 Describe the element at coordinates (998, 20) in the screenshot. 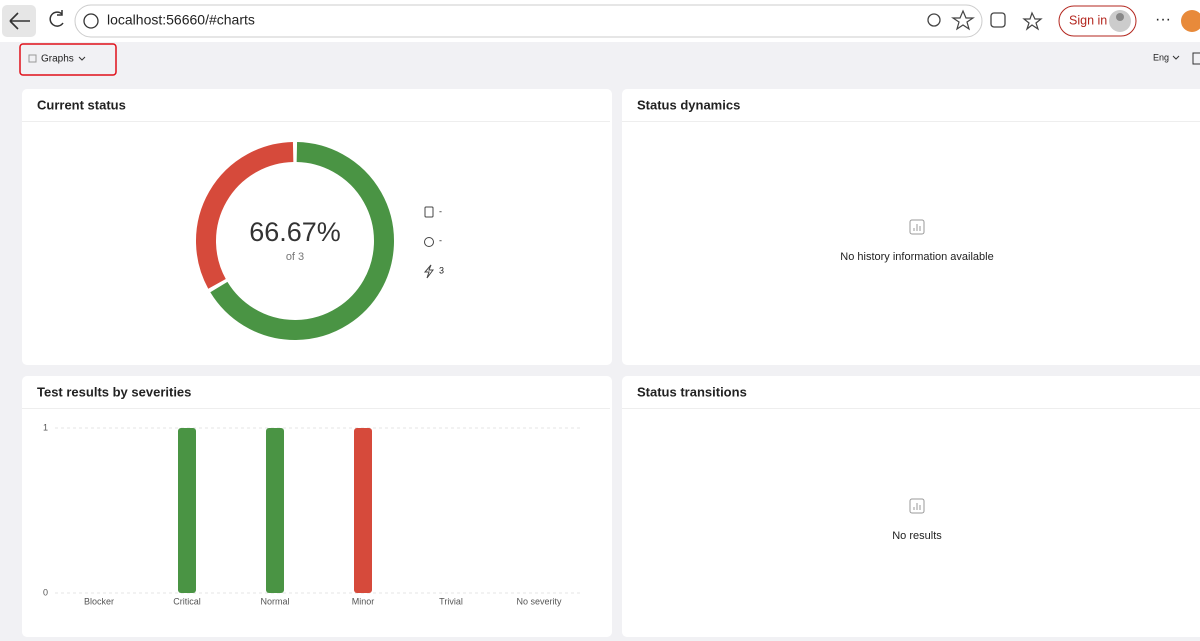

I see `extensions-icon` at that location.